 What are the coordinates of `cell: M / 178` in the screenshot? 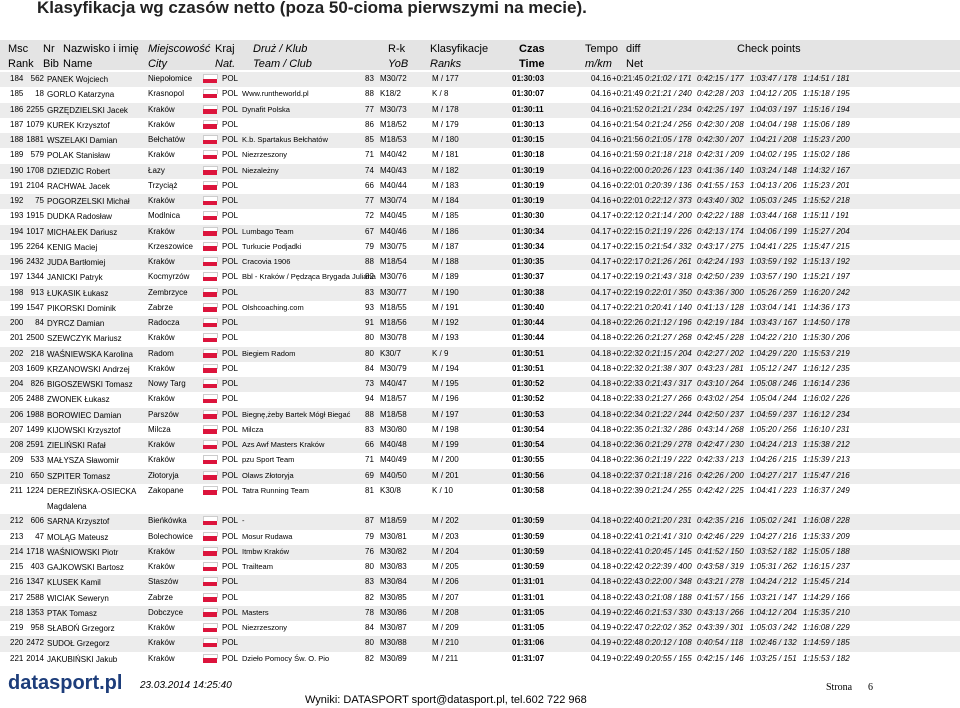 It's located at (445, 109).